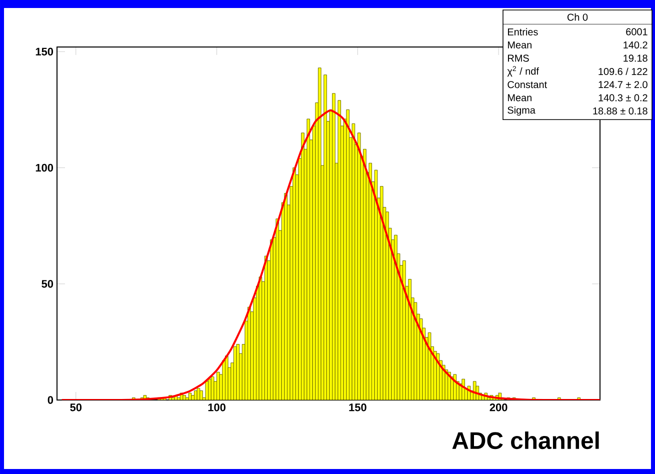  Describe the element at coordinates (499, 408) in the screenshot. I see `x-tick-label: 200` at that location.